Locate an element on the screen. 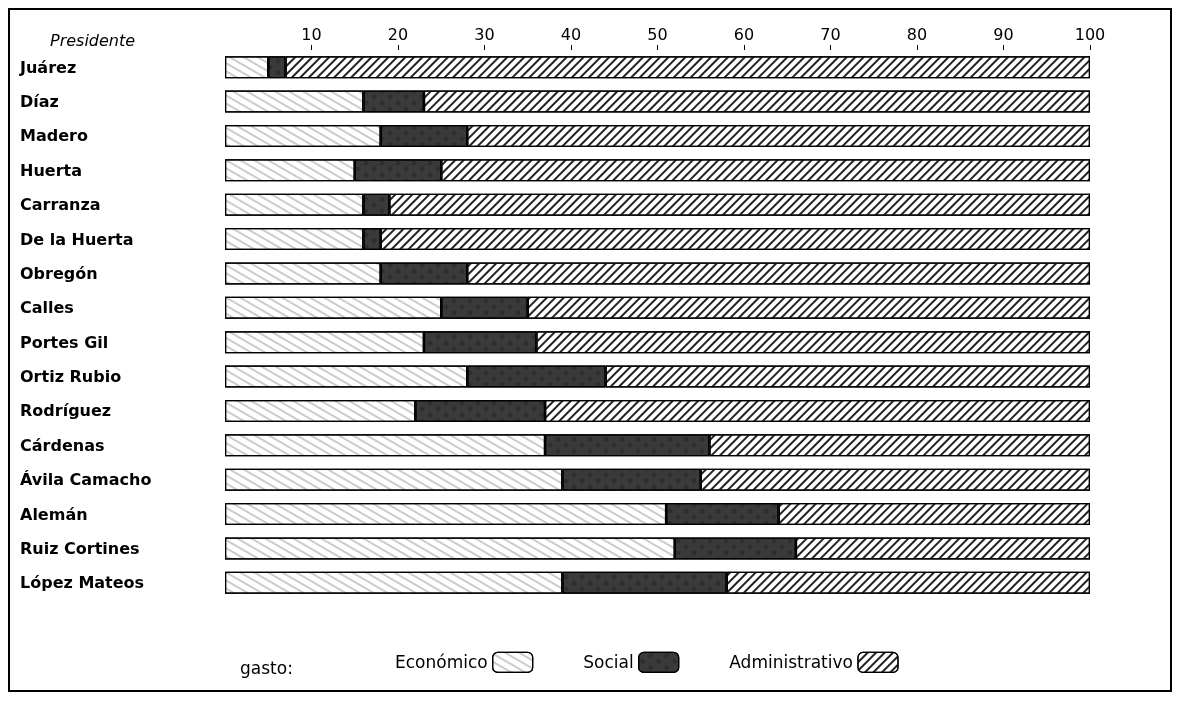 The image size is (1180, 704). legend-label: Económico is located at coordinates (441, 662).